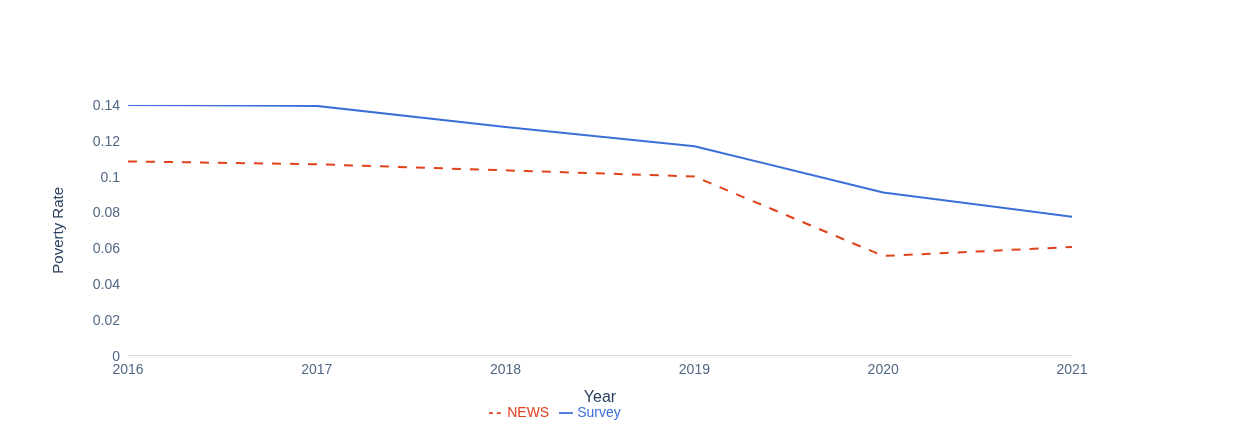 This screenshot has height=428, width=1233. Describe the element at coordinates (317, 368) in the screenshot. I see `x-tick-label: 2017` at that location.